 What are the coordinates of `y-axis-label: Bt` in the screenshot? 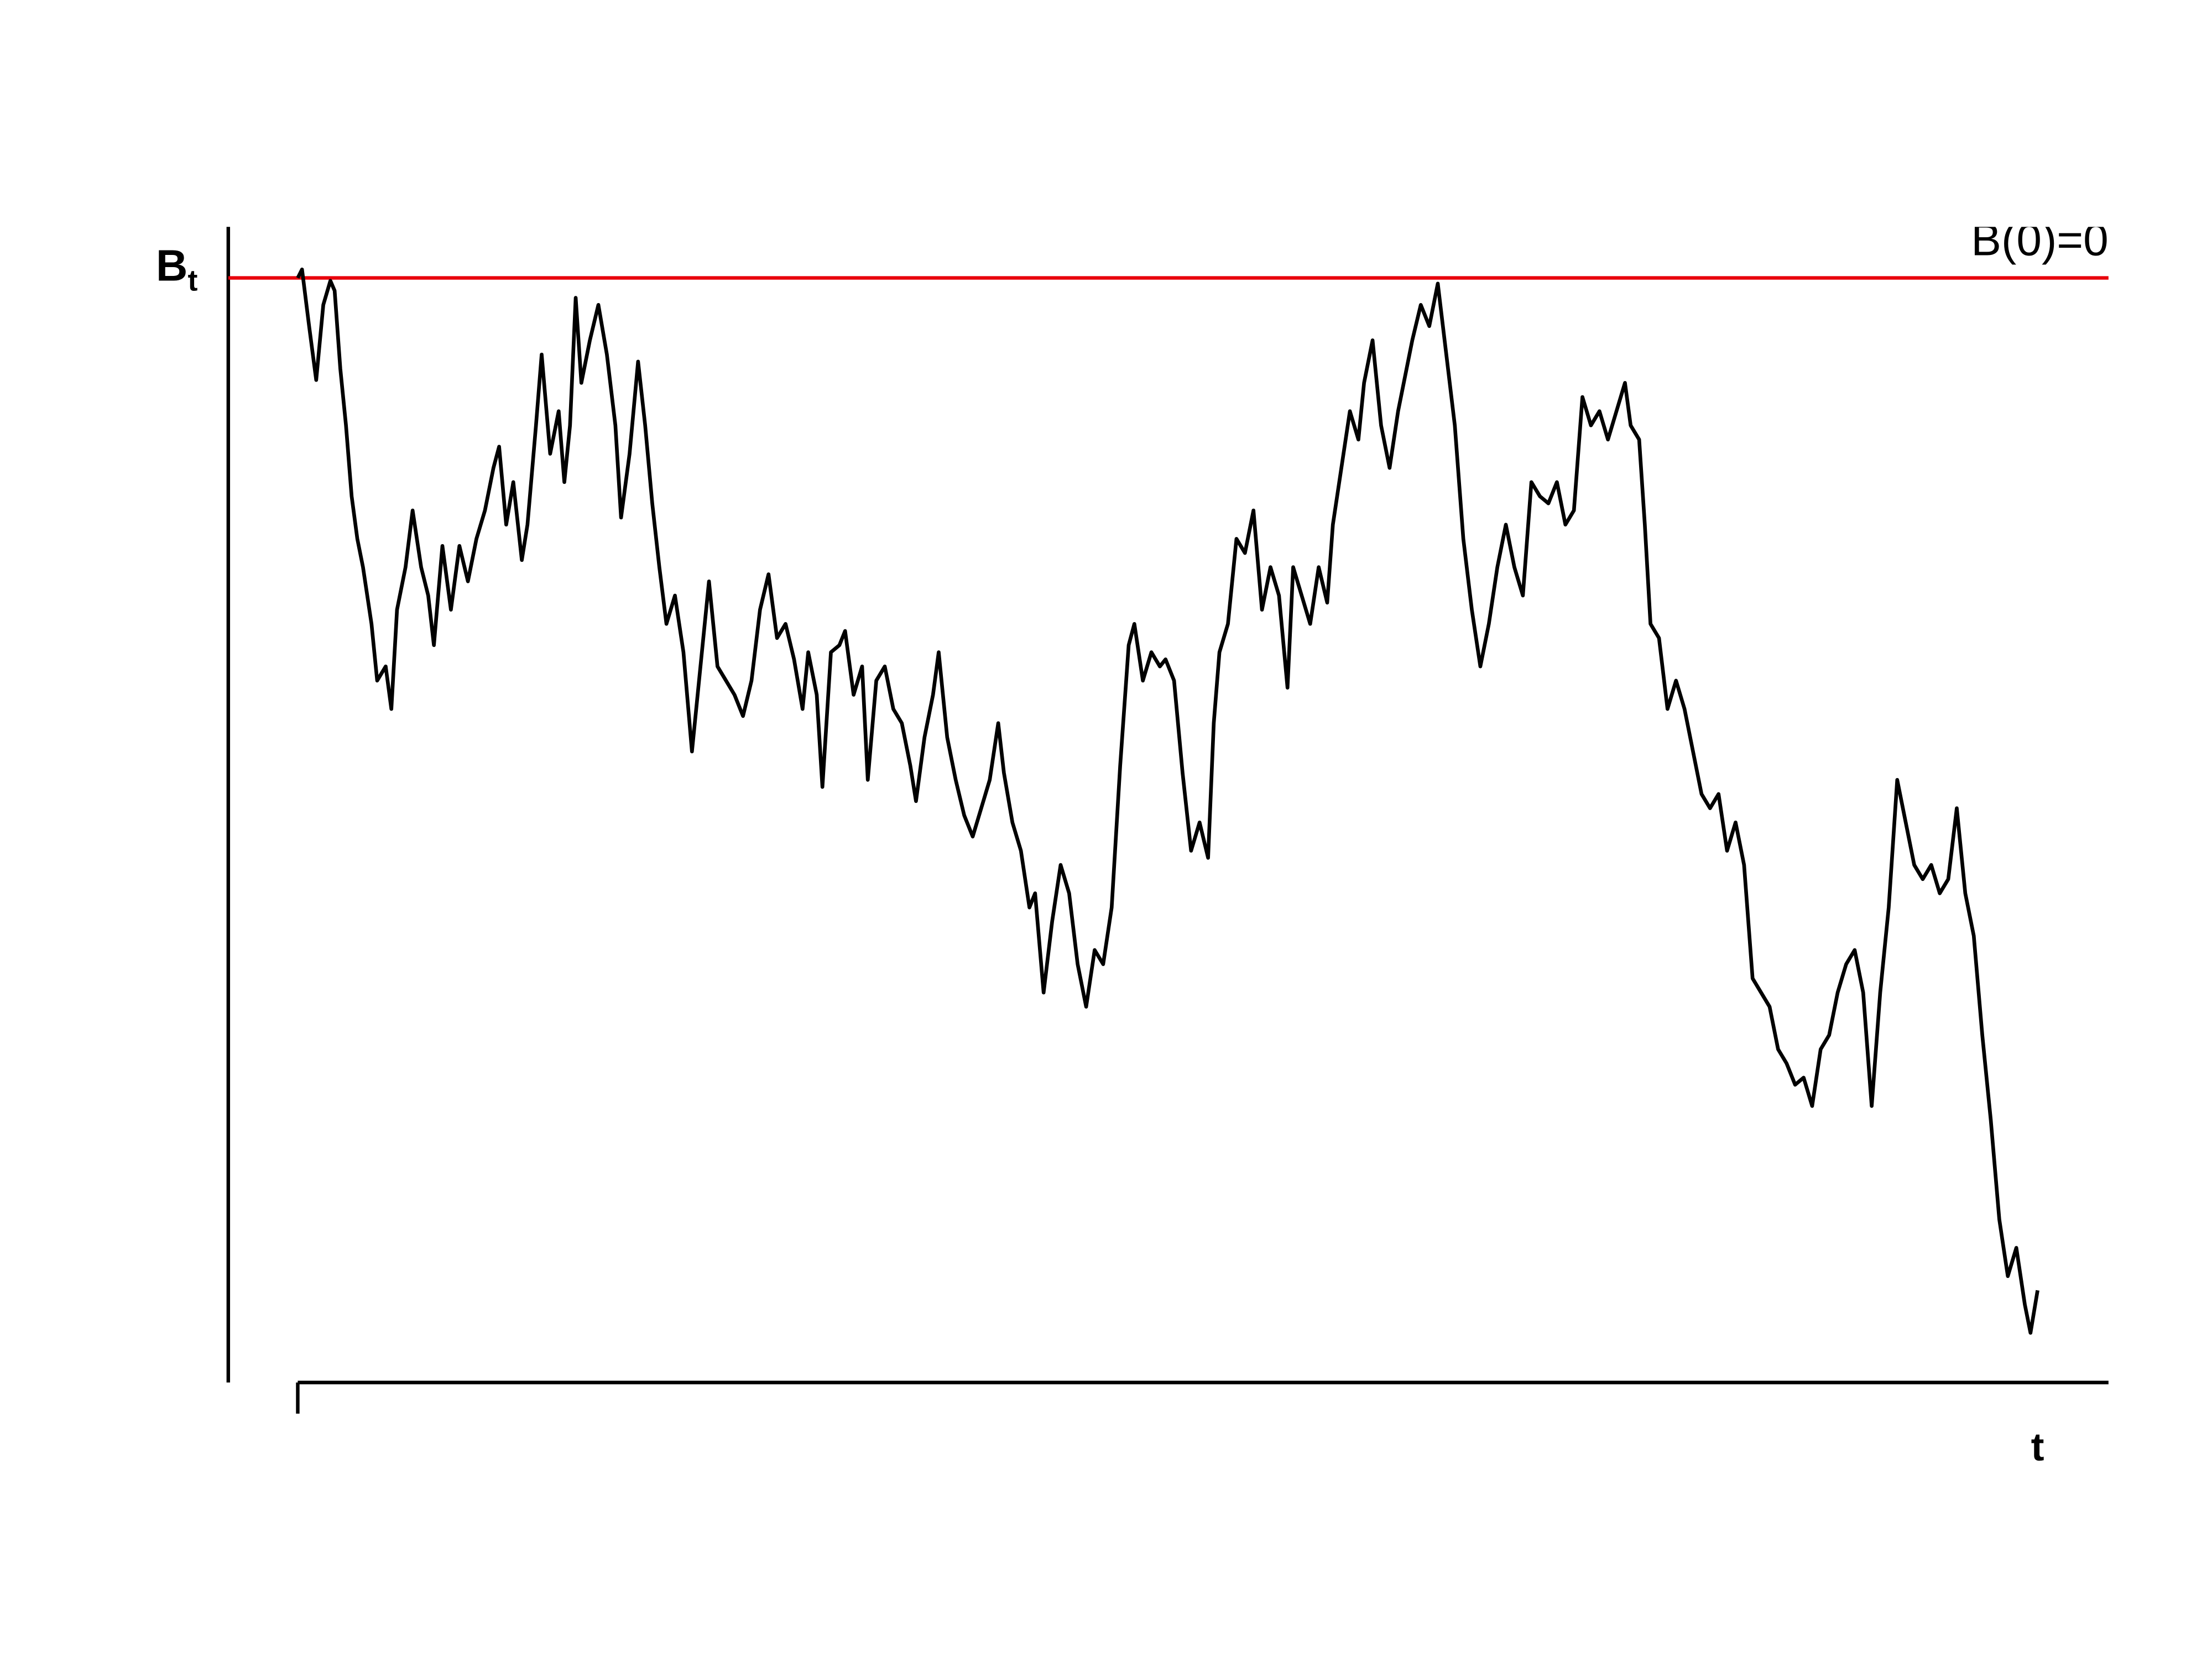 It's located at (177, 269).